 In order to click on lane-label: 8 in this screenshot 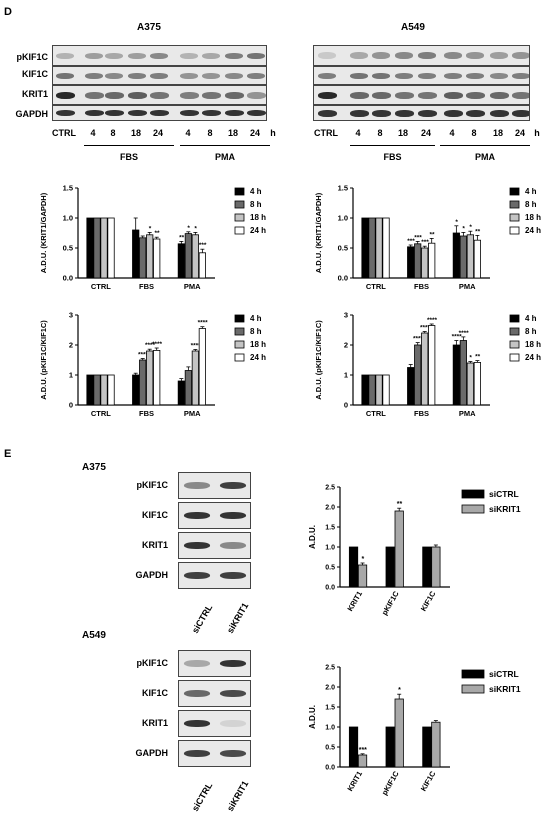, I will do `click(113, 133)`.